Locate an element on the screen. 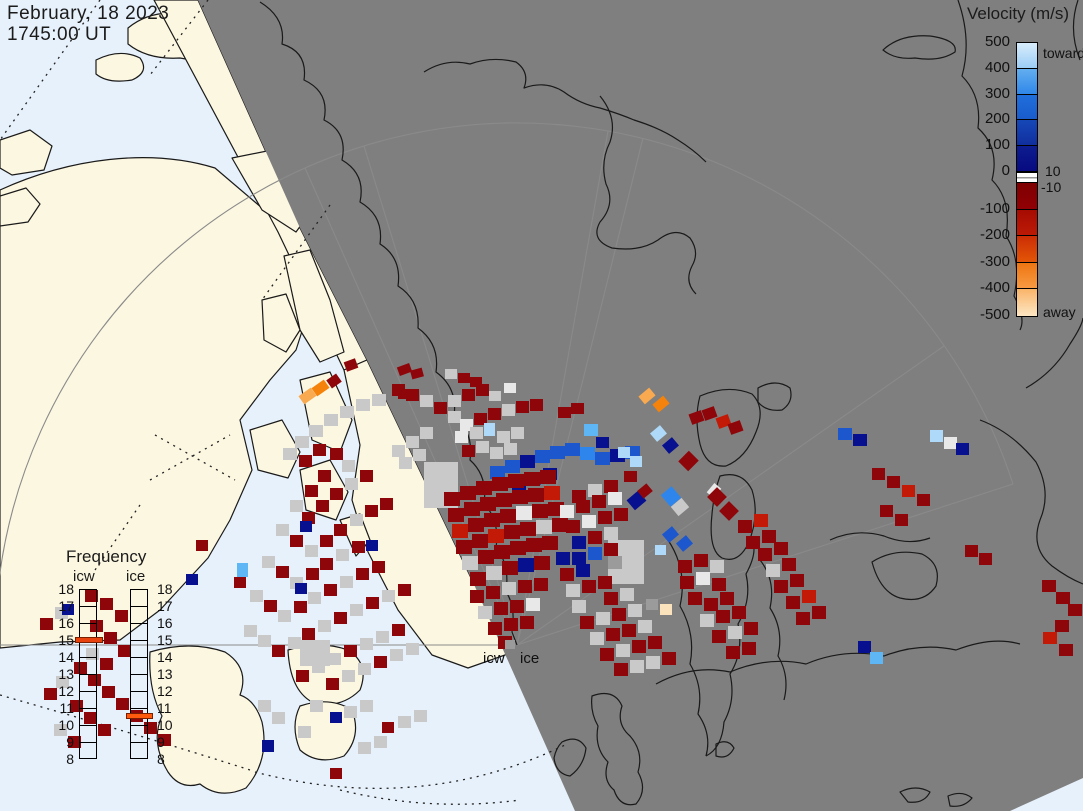  dotted-cross-b is located at coordinates (195, 457).